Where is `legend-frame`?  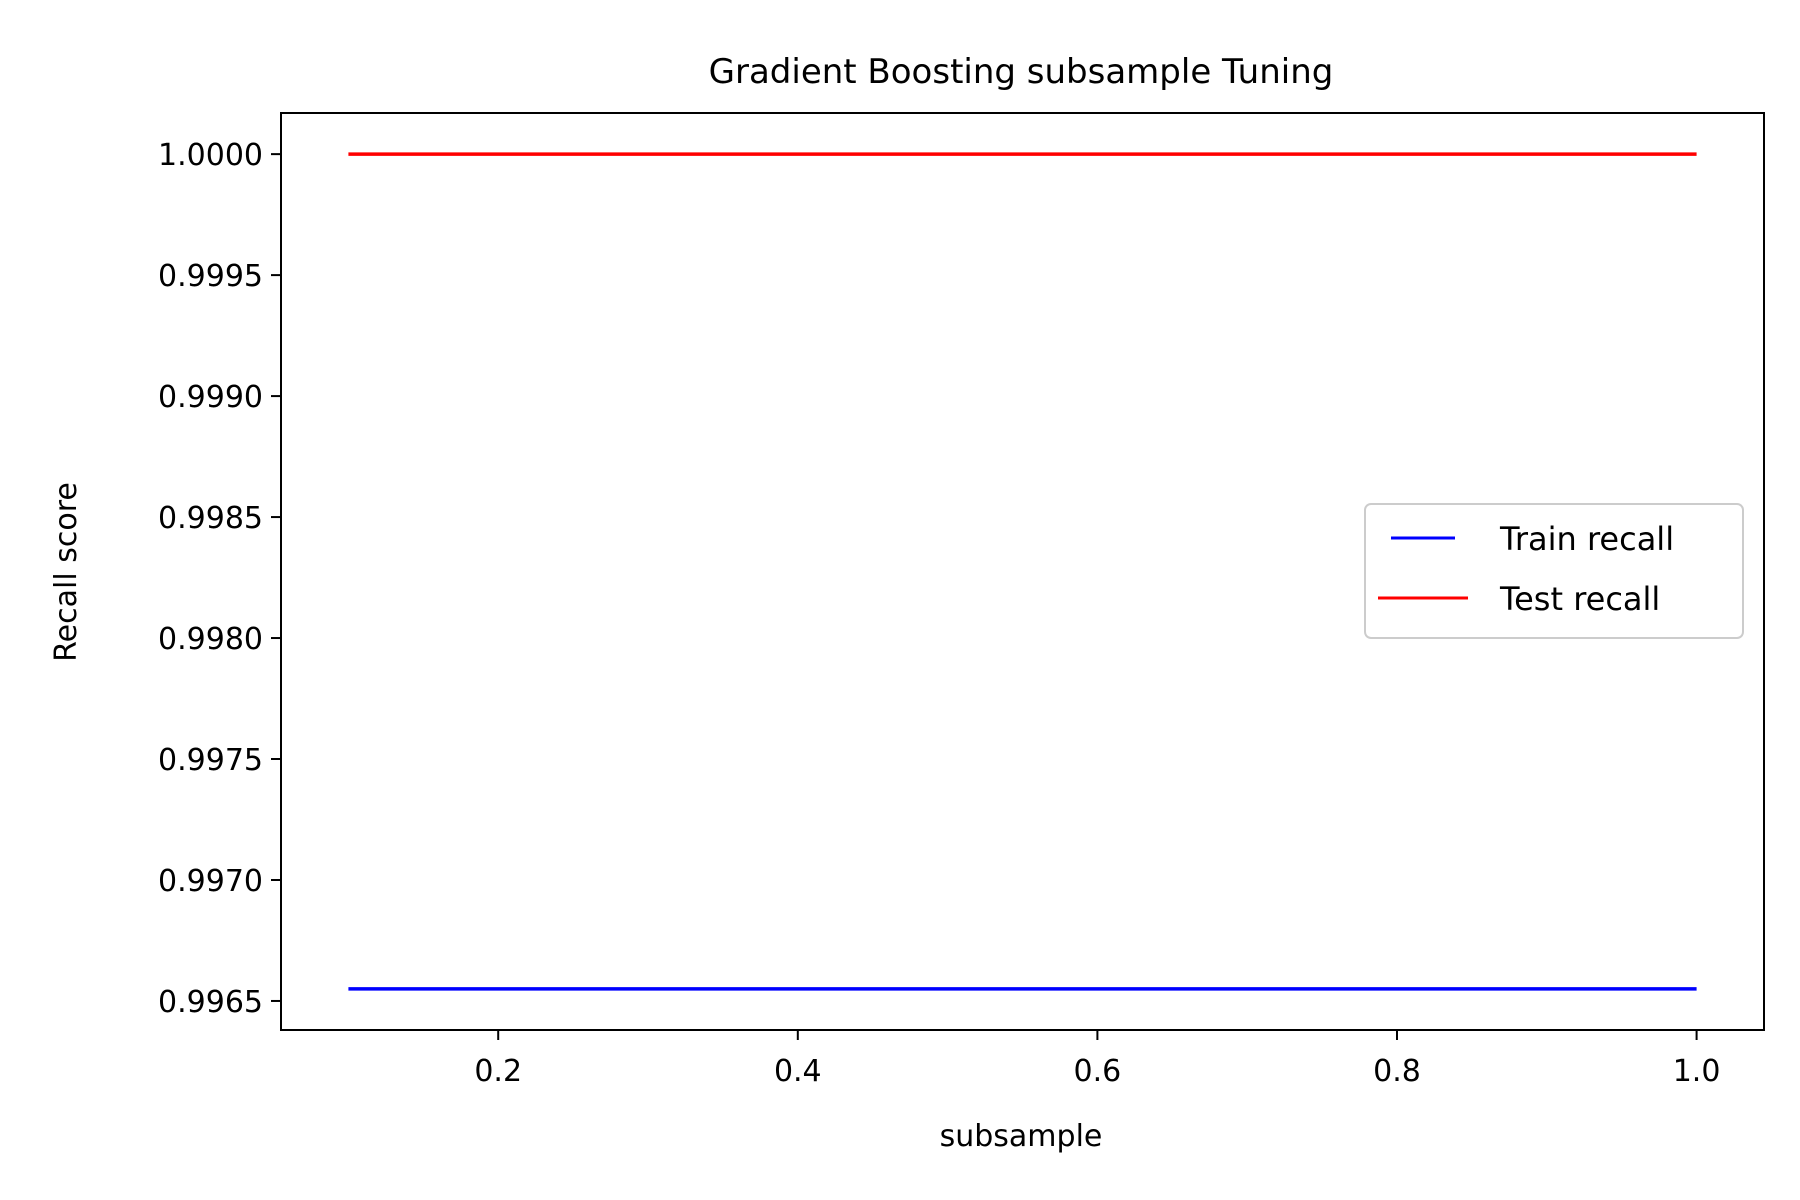
legend-frame is located at coordinates (1554, 571).